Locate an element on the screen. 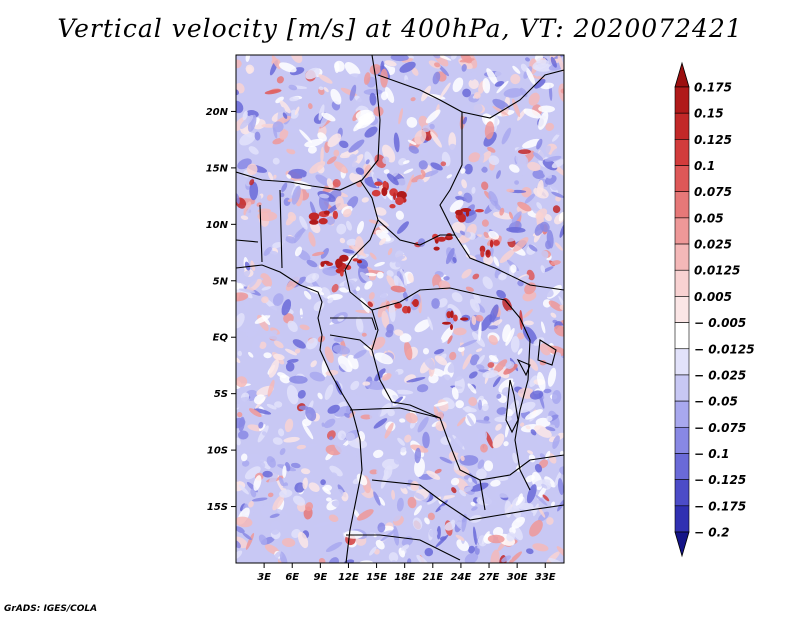 This screenshot has height=618, width=800. colorbar-label: − 0.075 is located at coordinates (720, 428).